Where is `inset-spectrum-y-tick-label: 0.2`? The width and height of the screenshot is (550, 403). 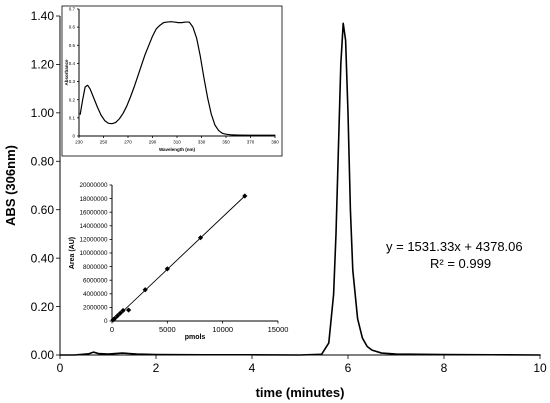
inset-spectrum-y-tick-label: 0.2 is located at coordinates (72, 99).